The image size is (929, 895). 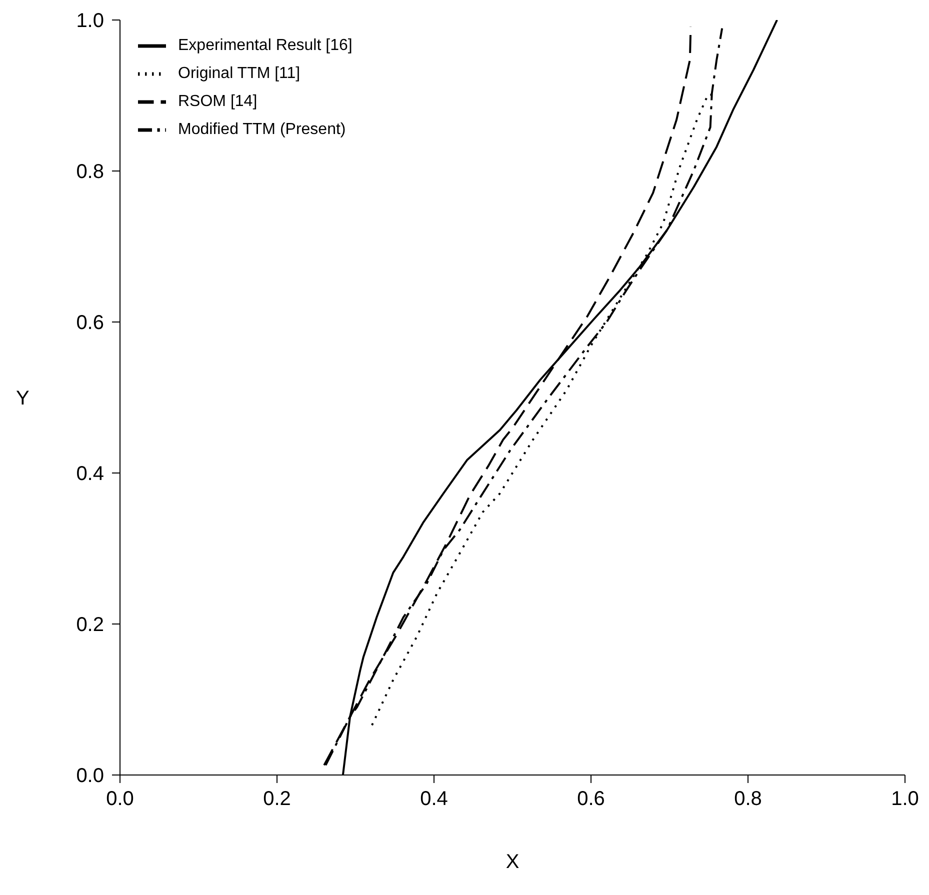 I want to click on y-tick-label: 0.8, so click(x=90, y=172).